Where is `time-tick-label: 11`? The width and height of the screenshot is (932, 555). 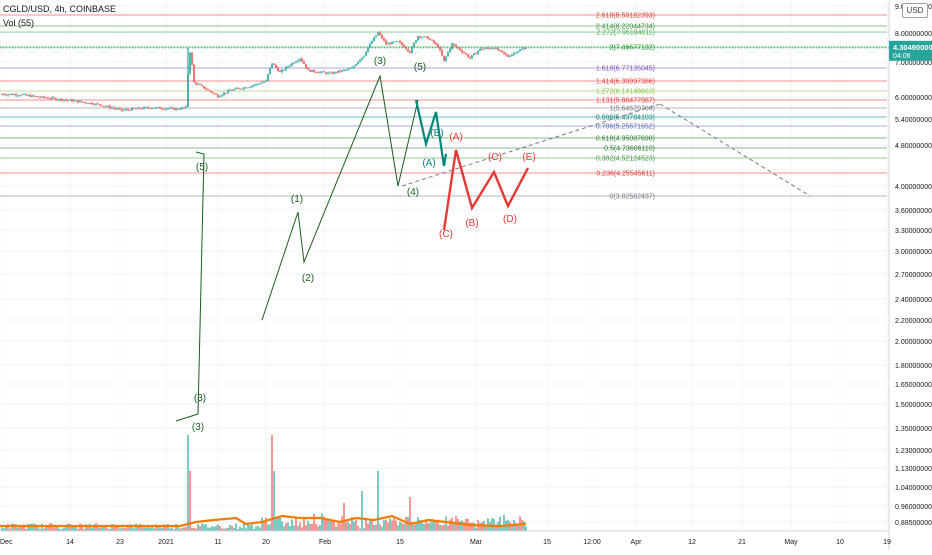 time-tick-label: 11 is located at coordinates (217, 542).